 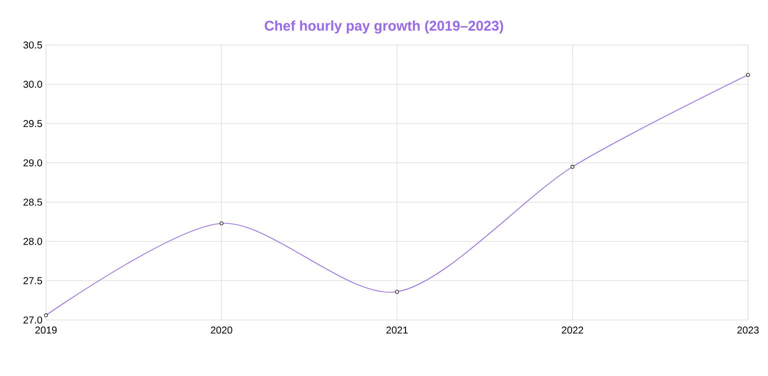 What do you see at coordinates (384, 27) in the screenshot?
I see `chart-title: Chef hourly pay growth (2019–2023)` at bounding box center [384, 27].